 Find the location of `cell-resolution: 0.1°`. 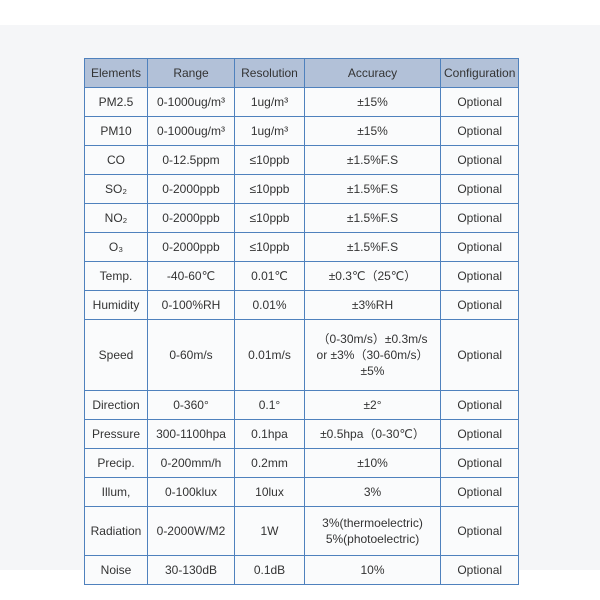

cell-resolution: 0.1° is located at coordinates (269, 405).